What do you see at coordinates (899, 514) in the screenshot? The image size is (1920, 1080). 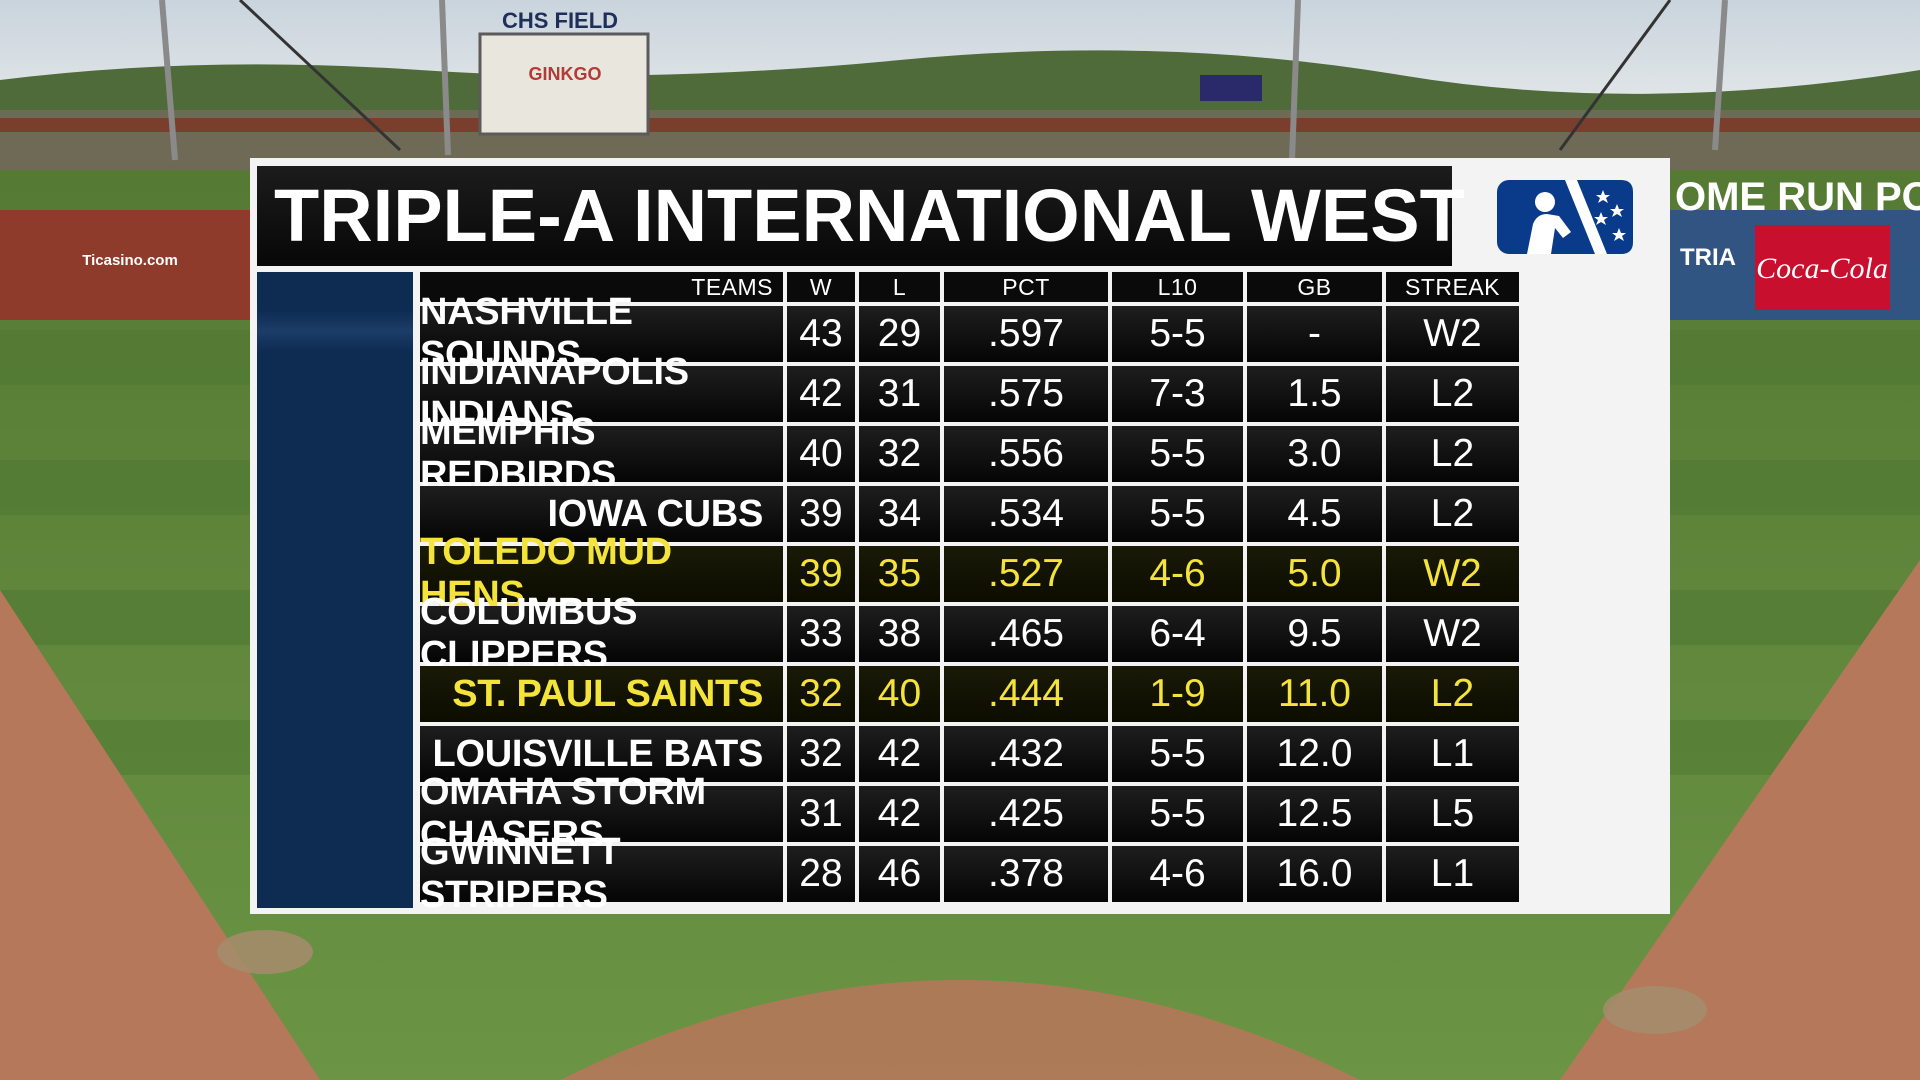 I see `l-cell: 34` at bounding box center [899, 514].